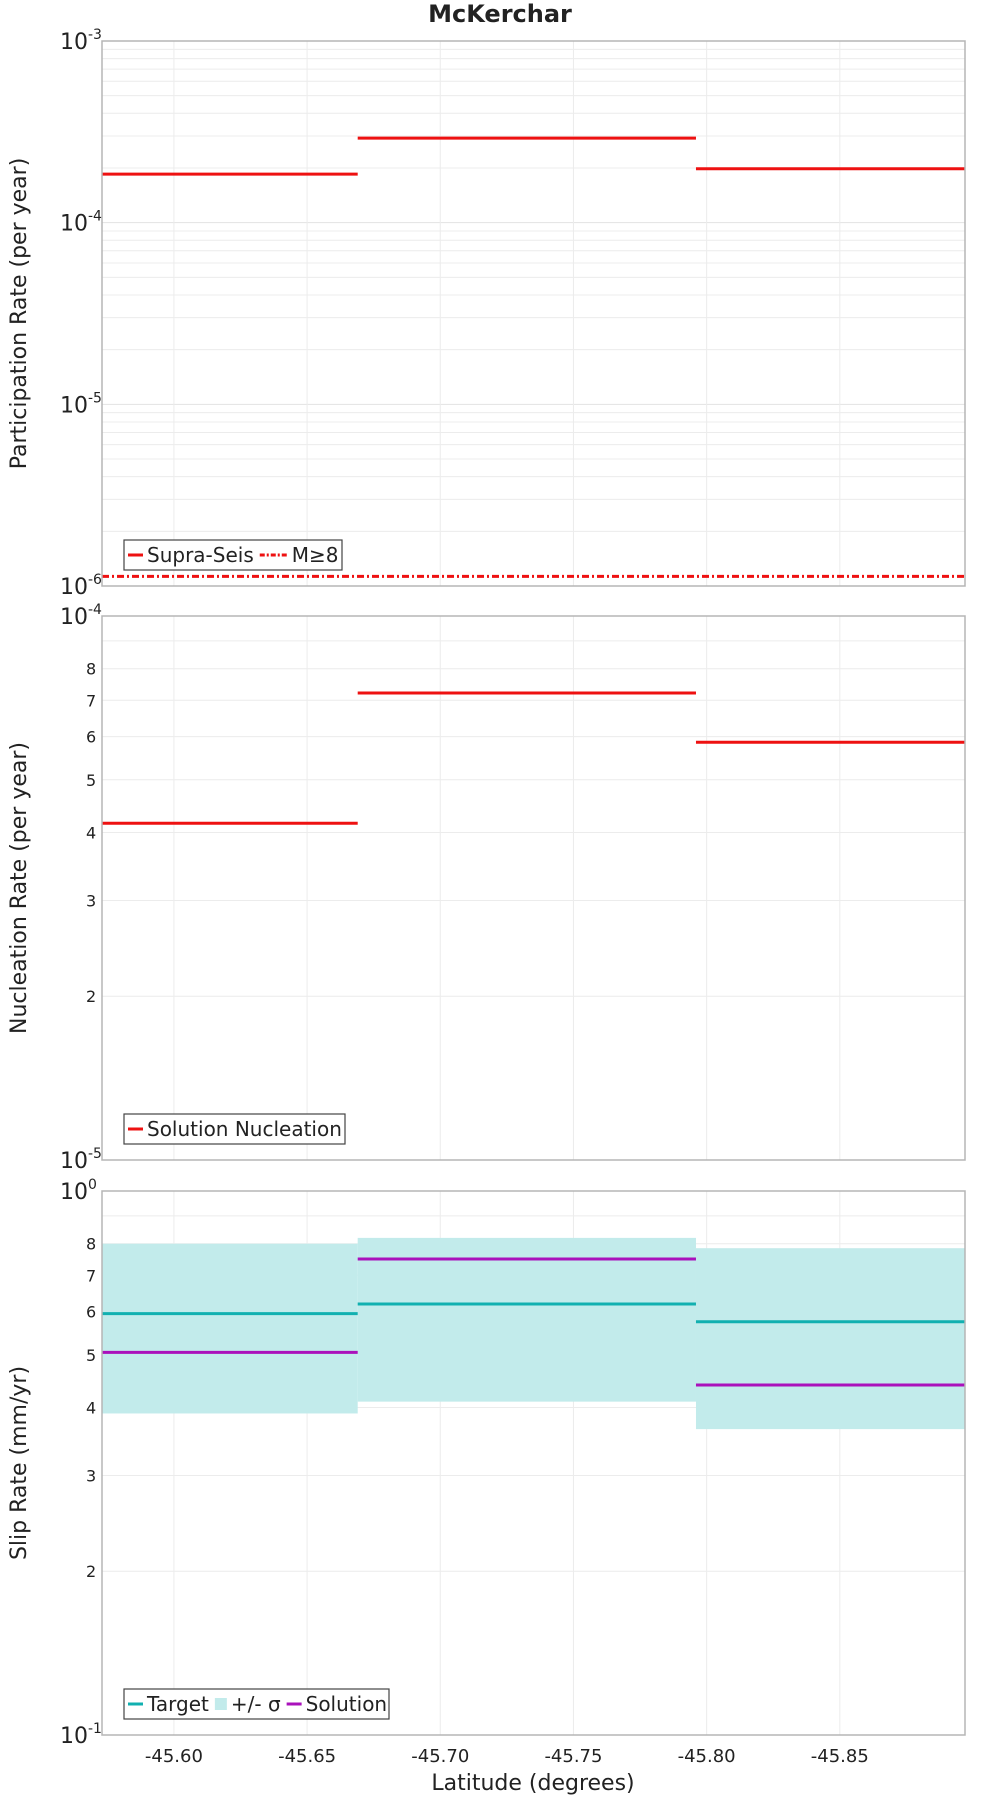 Image resolution: width=1000 pixels, height=1800 pixels. What do you see at coordinates (19, 1463) in the screenshot?
I see `y-axis-label: Slip Rate (mm/yr)` at bounding box center [19, 1463].